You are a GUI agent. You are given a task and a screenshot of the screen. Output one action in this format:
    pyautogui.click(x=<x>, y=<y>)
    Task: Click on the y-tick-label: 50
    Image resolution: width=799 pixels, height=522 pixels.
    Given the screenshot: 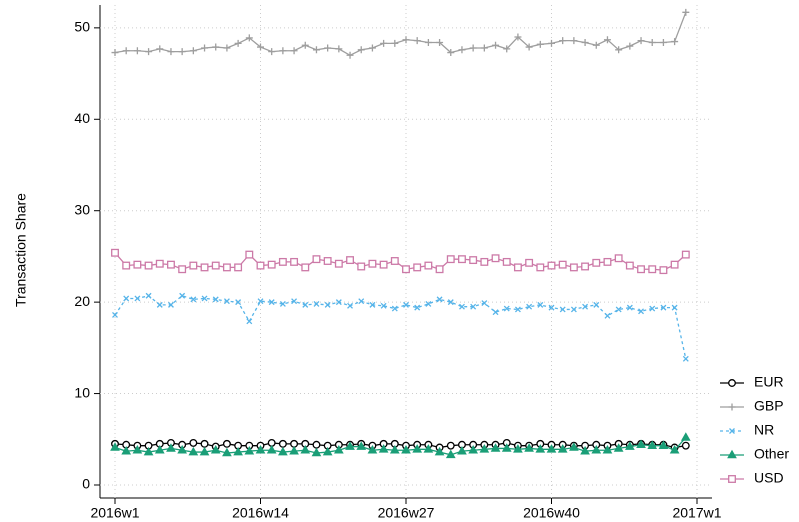 What is the action you would take?
    pyautogui.click(x=82, y=27)
    